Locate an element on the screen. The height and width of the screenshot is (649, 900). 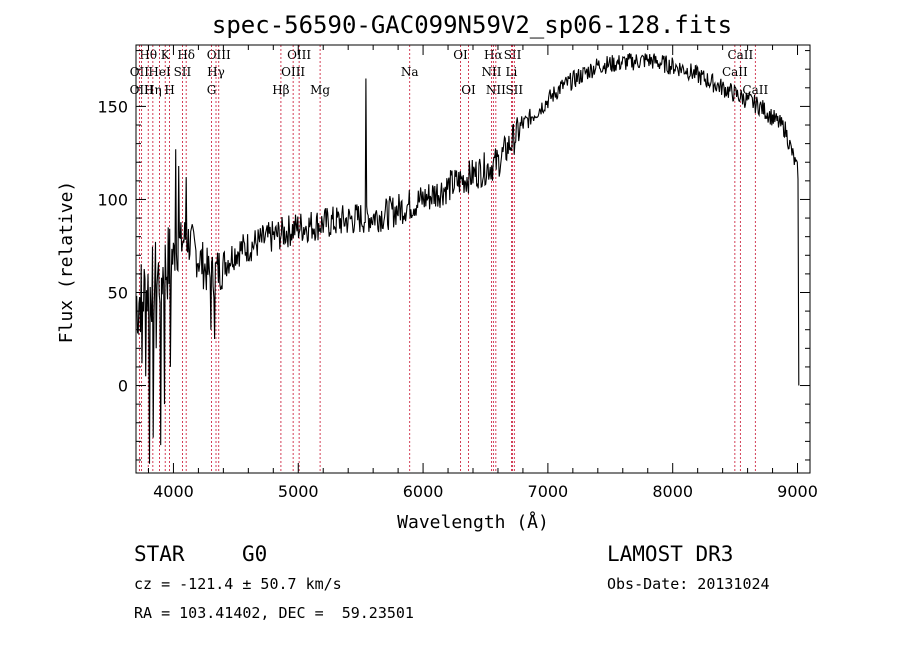
chart-title: spec-56590-GAC099N59V2_sp06-128.fits is located at coordinates (472, 25).